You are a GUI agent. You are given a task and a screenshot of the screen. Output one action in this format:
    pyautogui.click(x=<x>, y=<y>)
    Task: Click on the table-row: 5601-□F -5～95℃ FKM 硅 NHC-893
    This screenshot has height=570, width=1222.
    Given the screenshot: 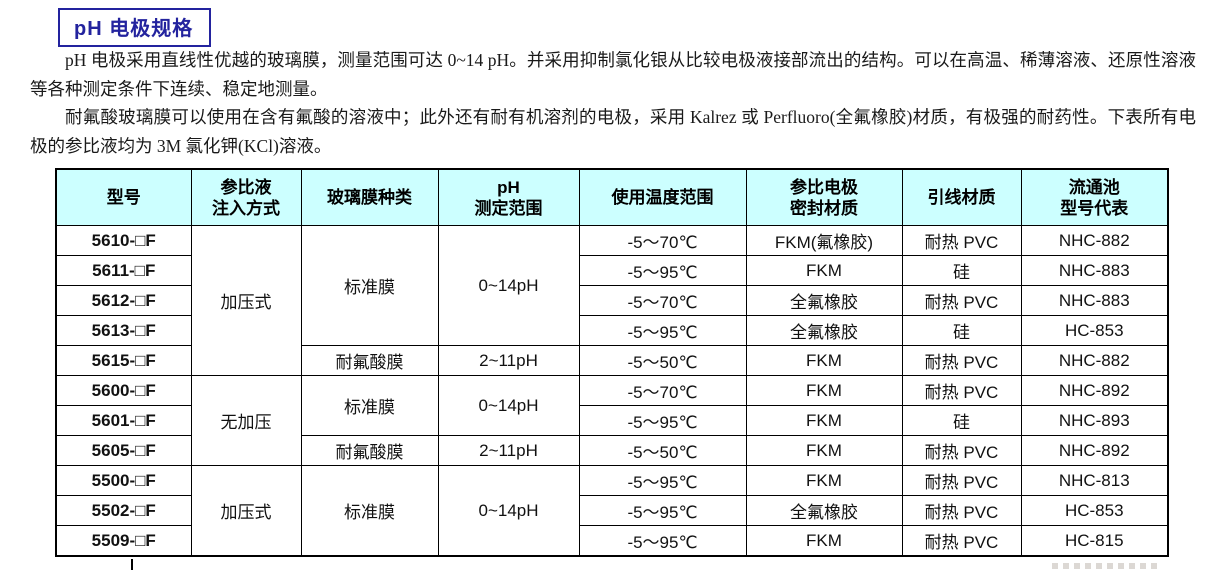 What is the action you would take?
    pyautogui.click(x=612, y=420)
    